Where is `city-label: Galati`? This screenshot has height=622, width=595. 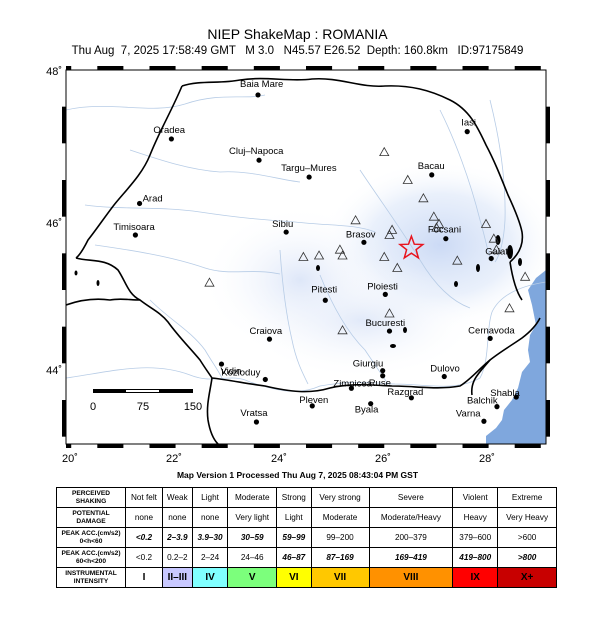
city-label: Galati is located at coordinates (497, 251).